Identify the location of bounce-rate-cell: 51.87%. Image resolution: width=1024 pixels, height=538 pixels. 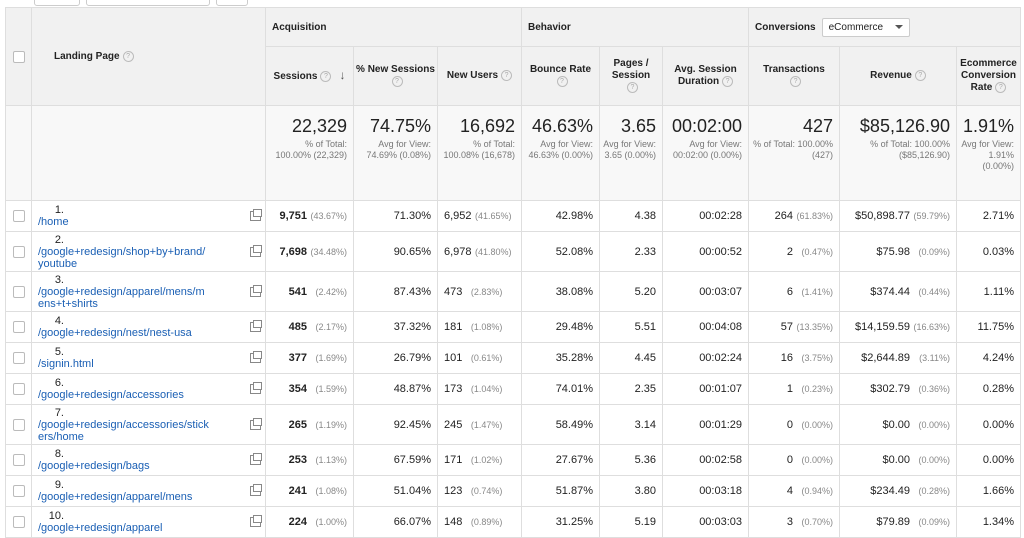
(560, 491).